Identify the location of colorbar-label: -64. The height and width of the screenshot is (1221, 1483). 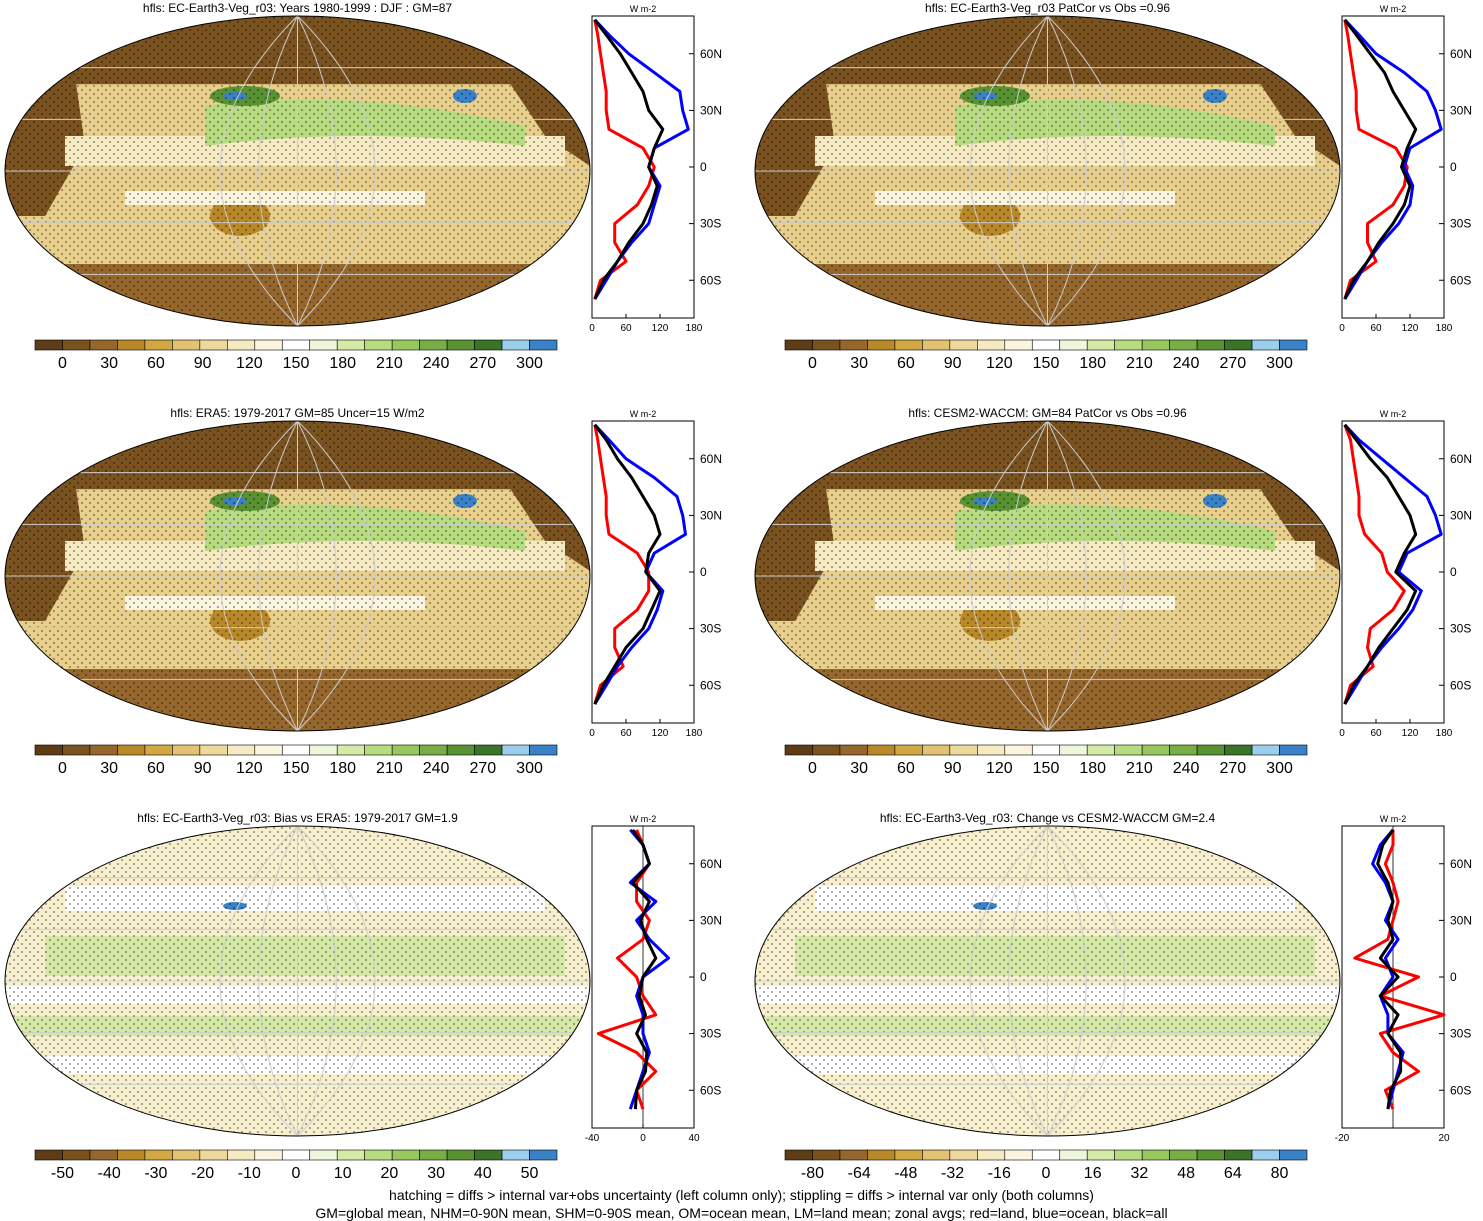
(859, 1173).